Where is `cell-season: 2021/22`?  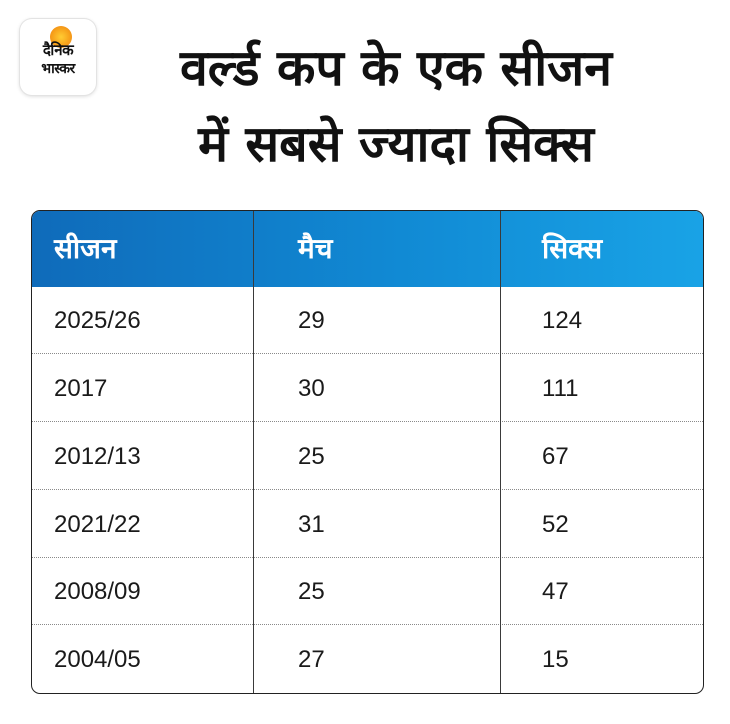 cell-season: 2021/22 is located at coordinates (97, 524).